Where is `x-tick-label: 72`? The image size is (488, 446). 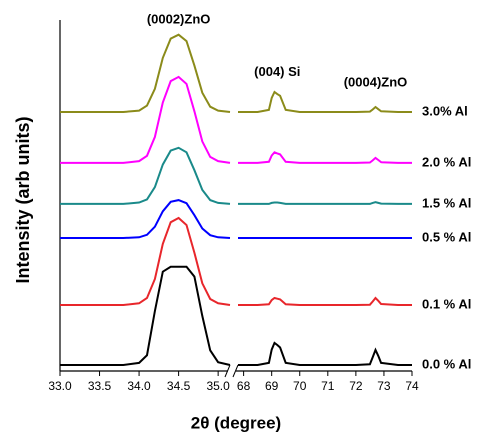
x-tick-label: 72 is located at coordinates (356, 386).